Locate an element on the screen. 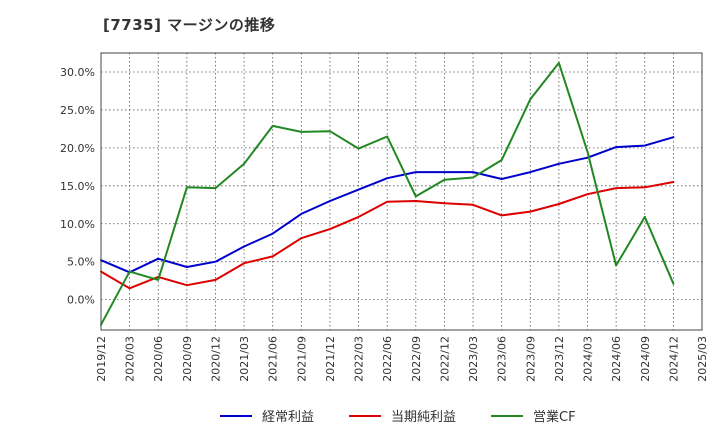 This screenshot has width=720, height=440. x-tick-label: 2021/06 is located at coordinates (273, 359).